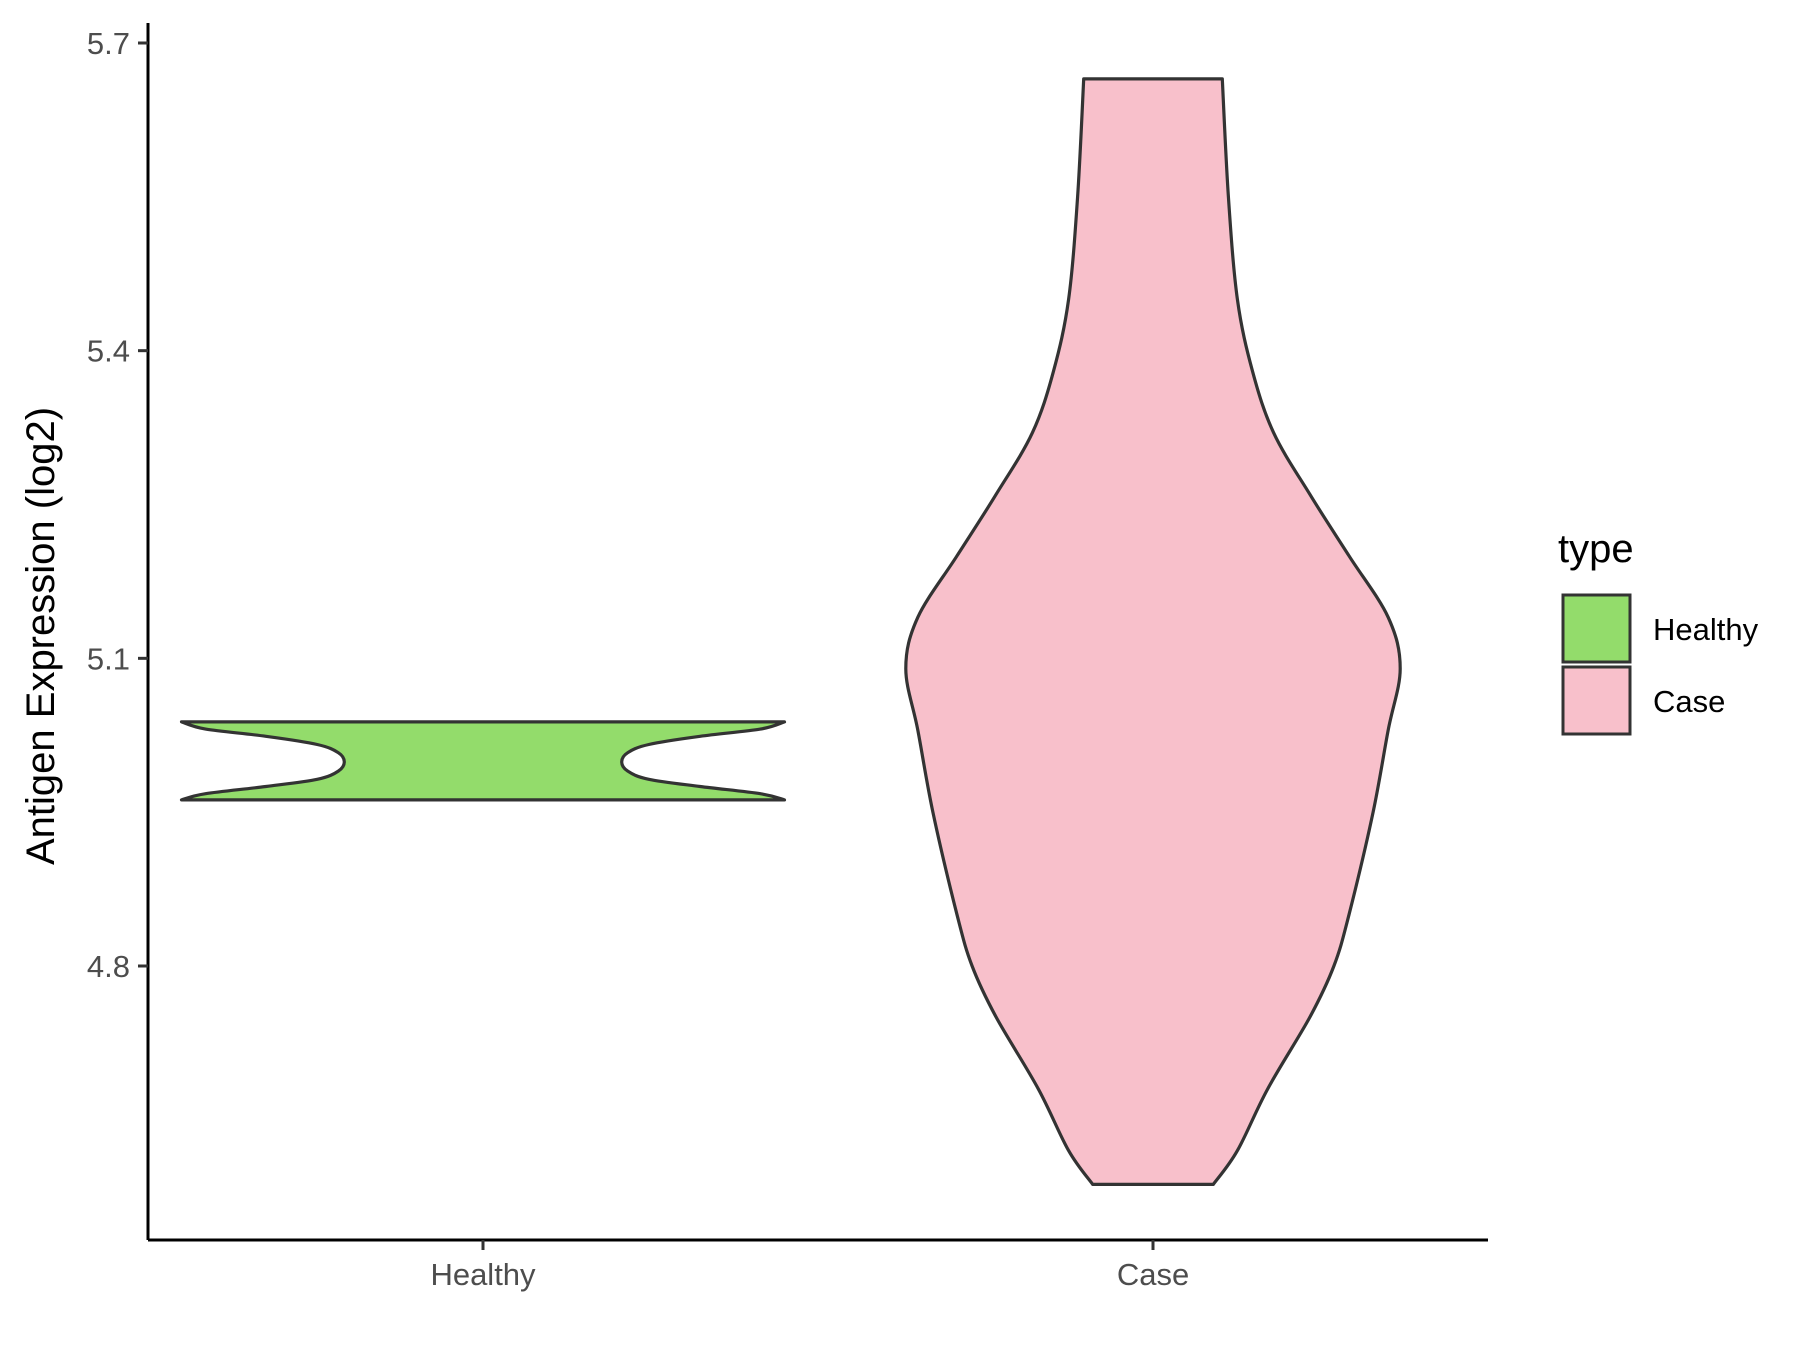  What do you see at coordinates (117, 505) in the screenshot?
I see `y-ticks: 4.8 5.1 5.4 5.7` at bounding box center [117, 505].